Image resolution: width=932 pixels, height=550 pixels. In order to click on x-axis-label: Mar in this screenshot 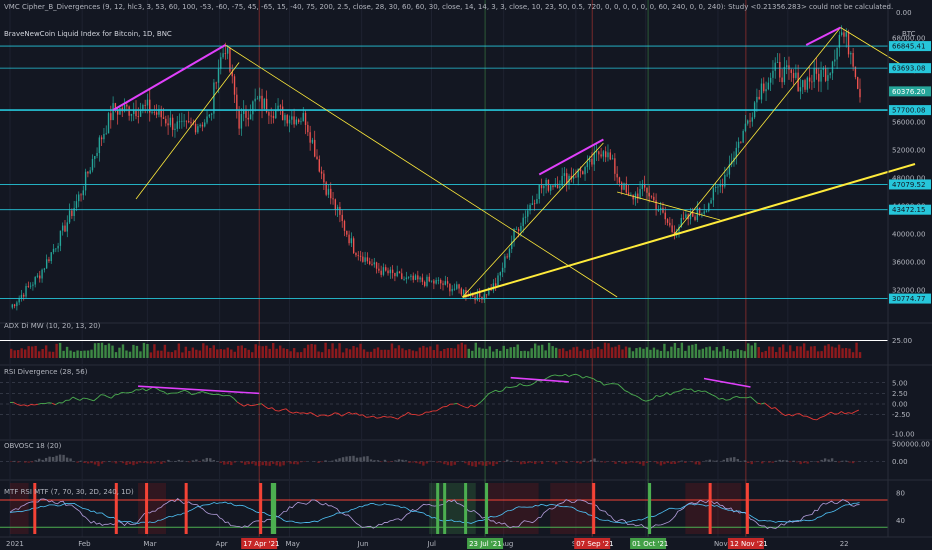, I will do `click(149, 544)`.